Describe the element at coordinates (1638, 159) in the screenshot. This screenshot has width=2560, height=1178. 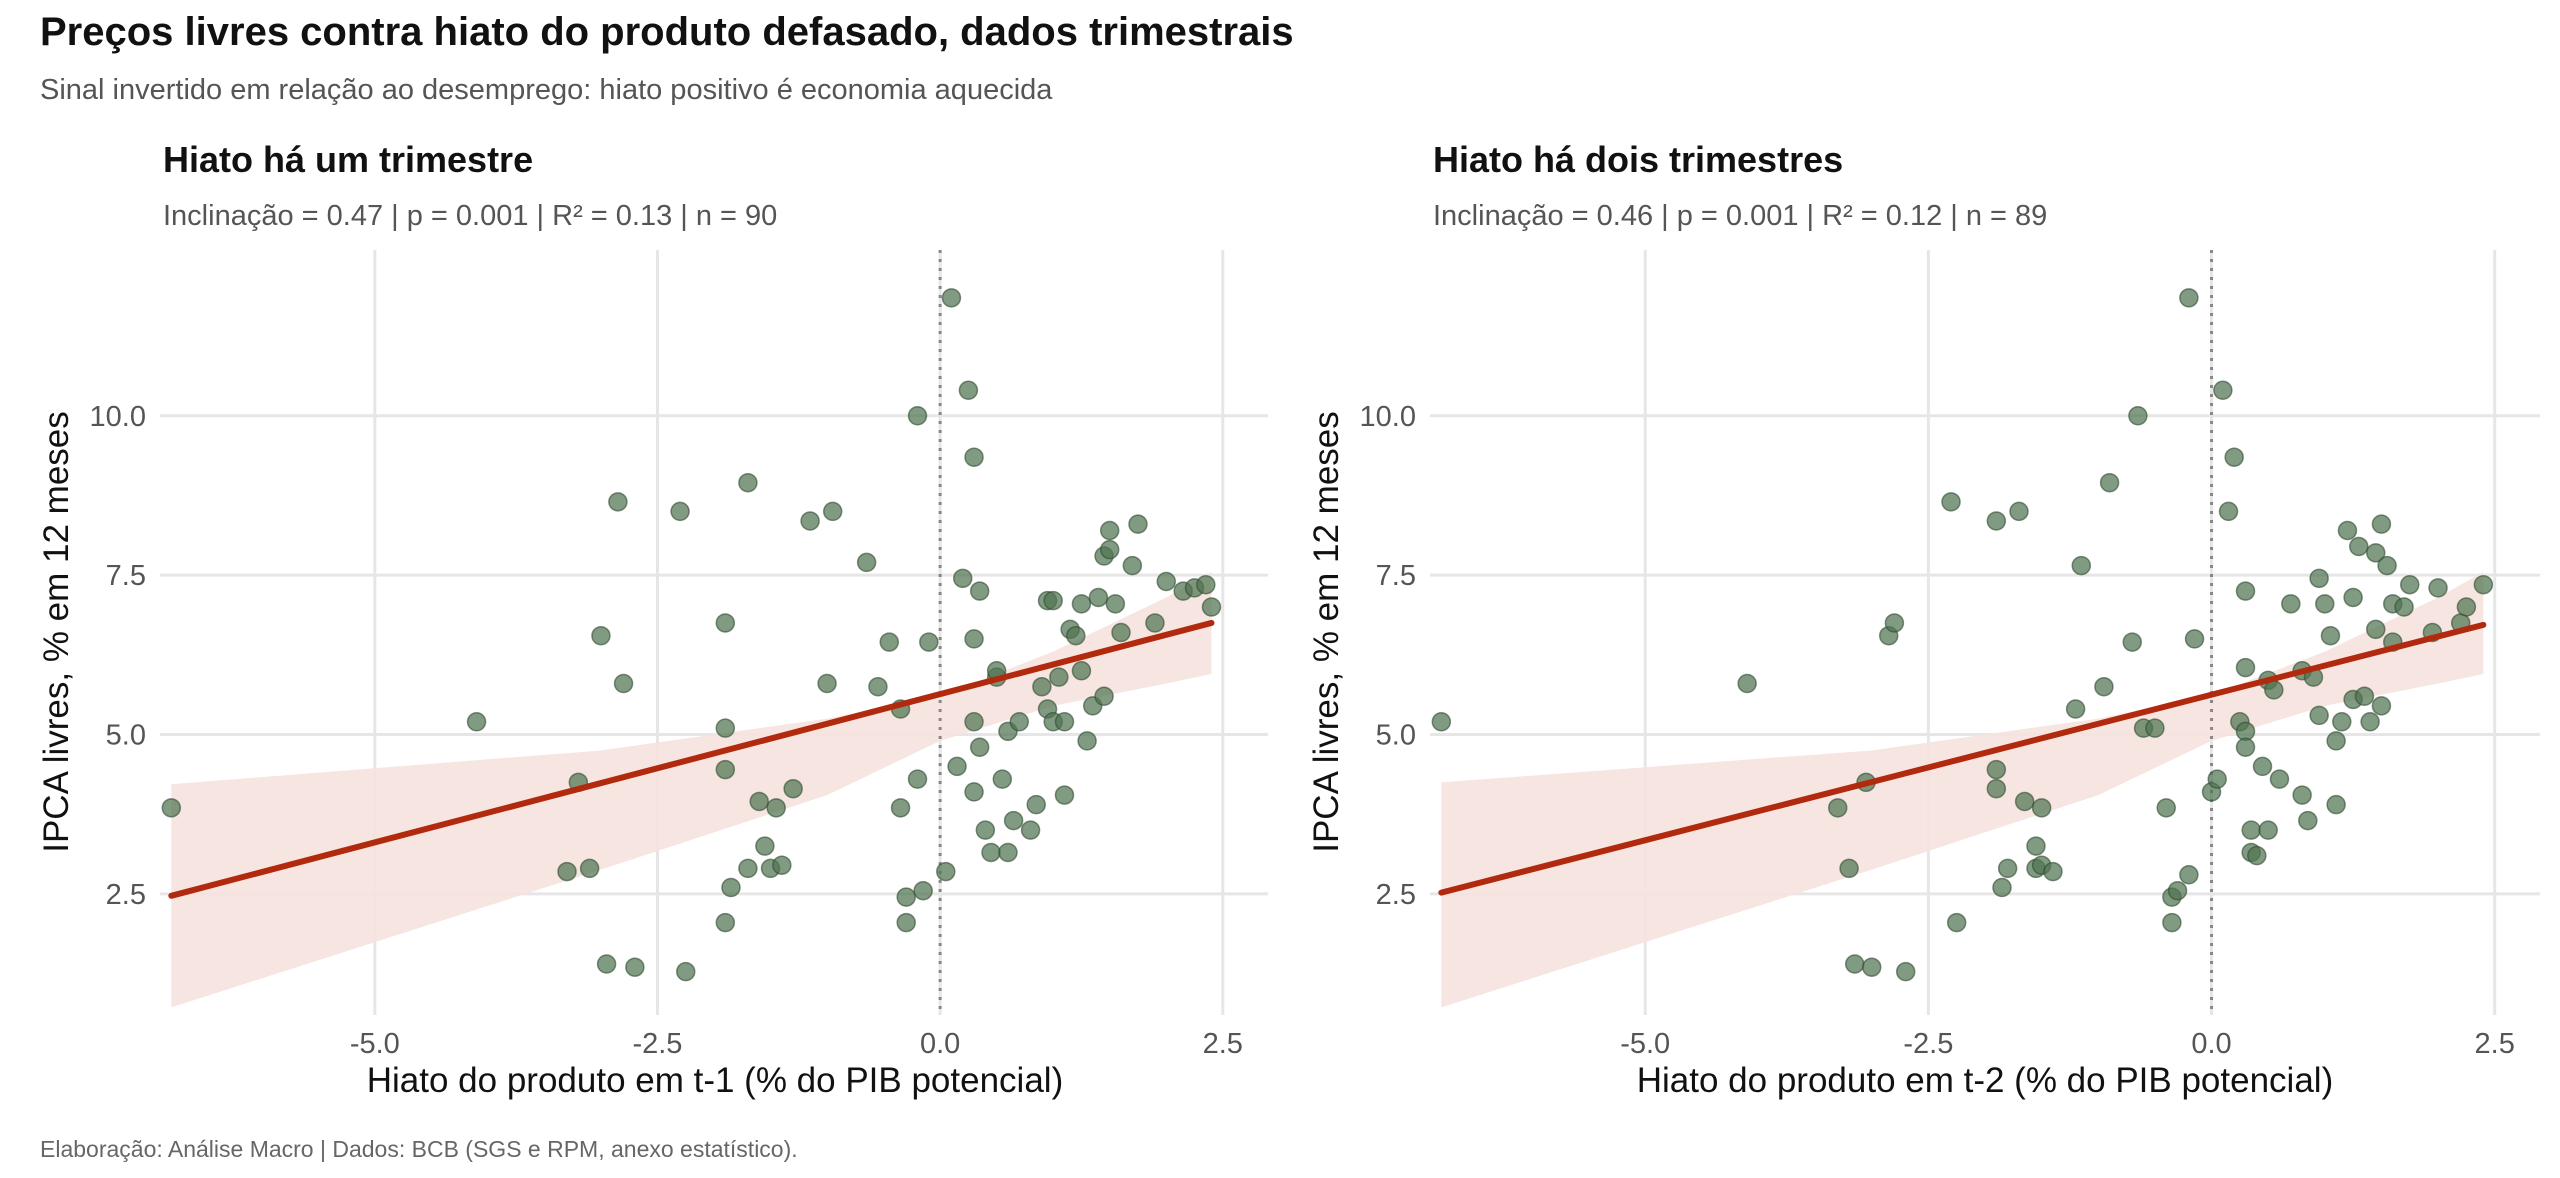
I see `panel-2-title: Hiato há dois trimestres` at that location.